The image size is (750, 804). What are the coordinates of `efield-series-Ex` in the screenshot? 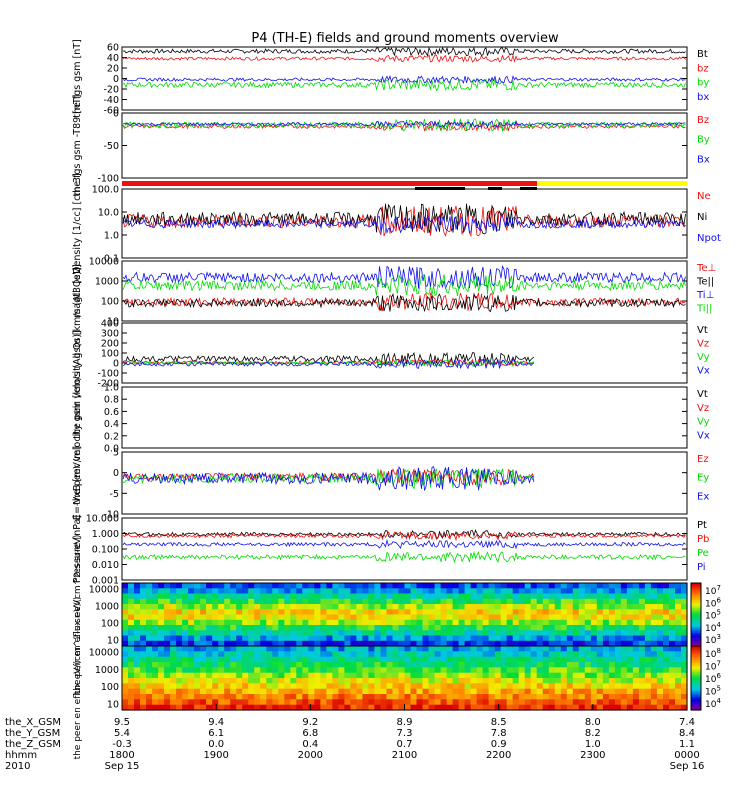 It's located at (328, 478).